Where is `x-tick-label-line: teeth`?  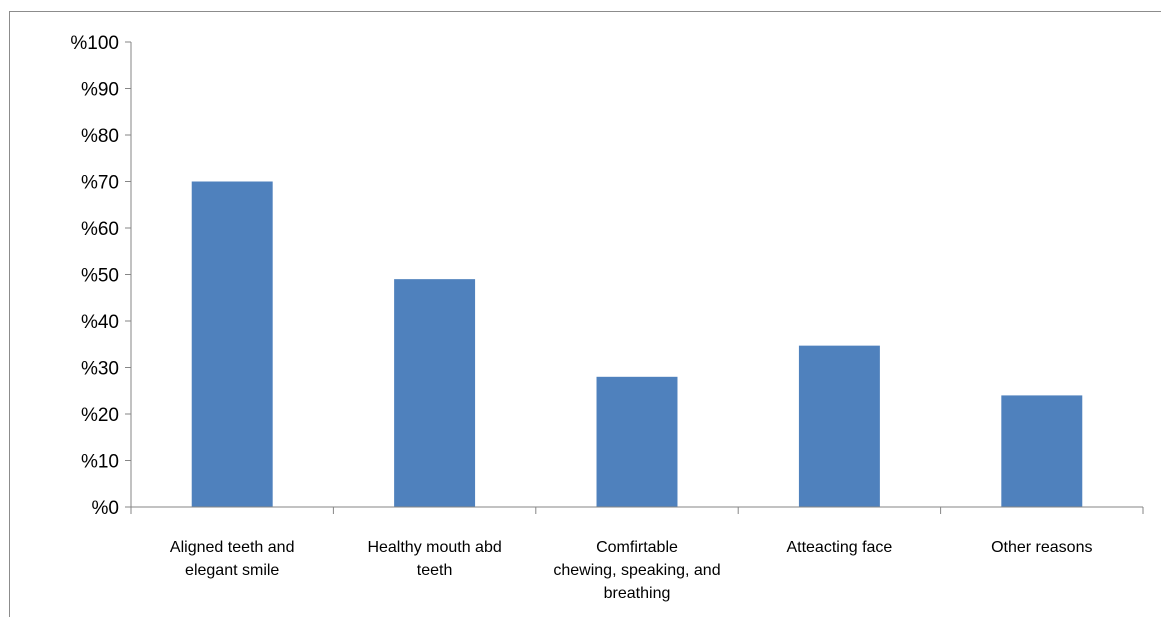
x-tick-label-line: teeth is located at coordinates (435, 570).